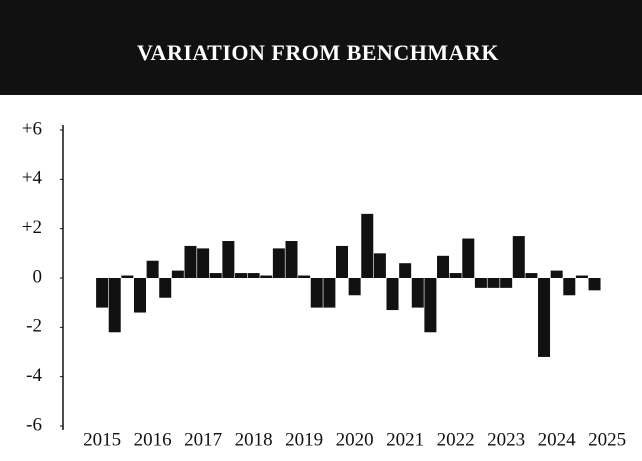  What do you see at coordinates (506, 439) in the screenshot?
I see `x-tick-label: 2023` at bounding box center [506, 439].